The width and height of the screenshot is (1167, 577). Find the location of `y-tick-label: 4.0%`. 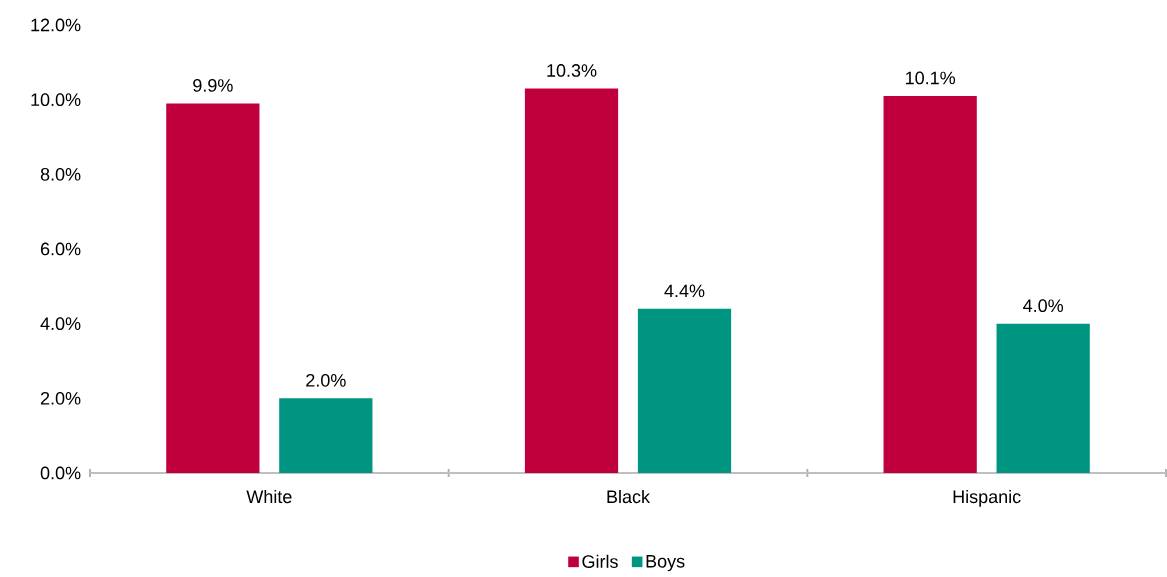

y-tick-label: 4.0% is located at coordinates (60, 324).